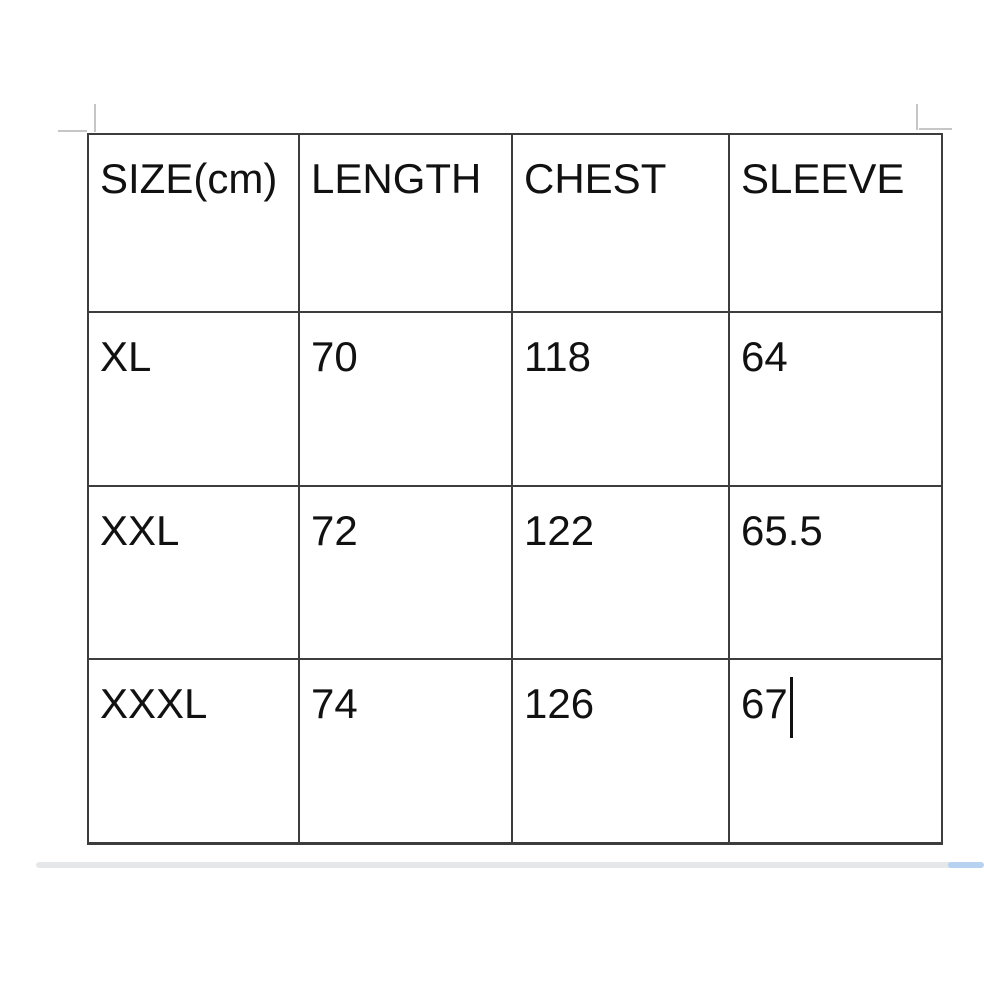 The width and height of the screenshot is (1002, 1002). I want to click on cell-length-xxl: 72, so click(406, 573).